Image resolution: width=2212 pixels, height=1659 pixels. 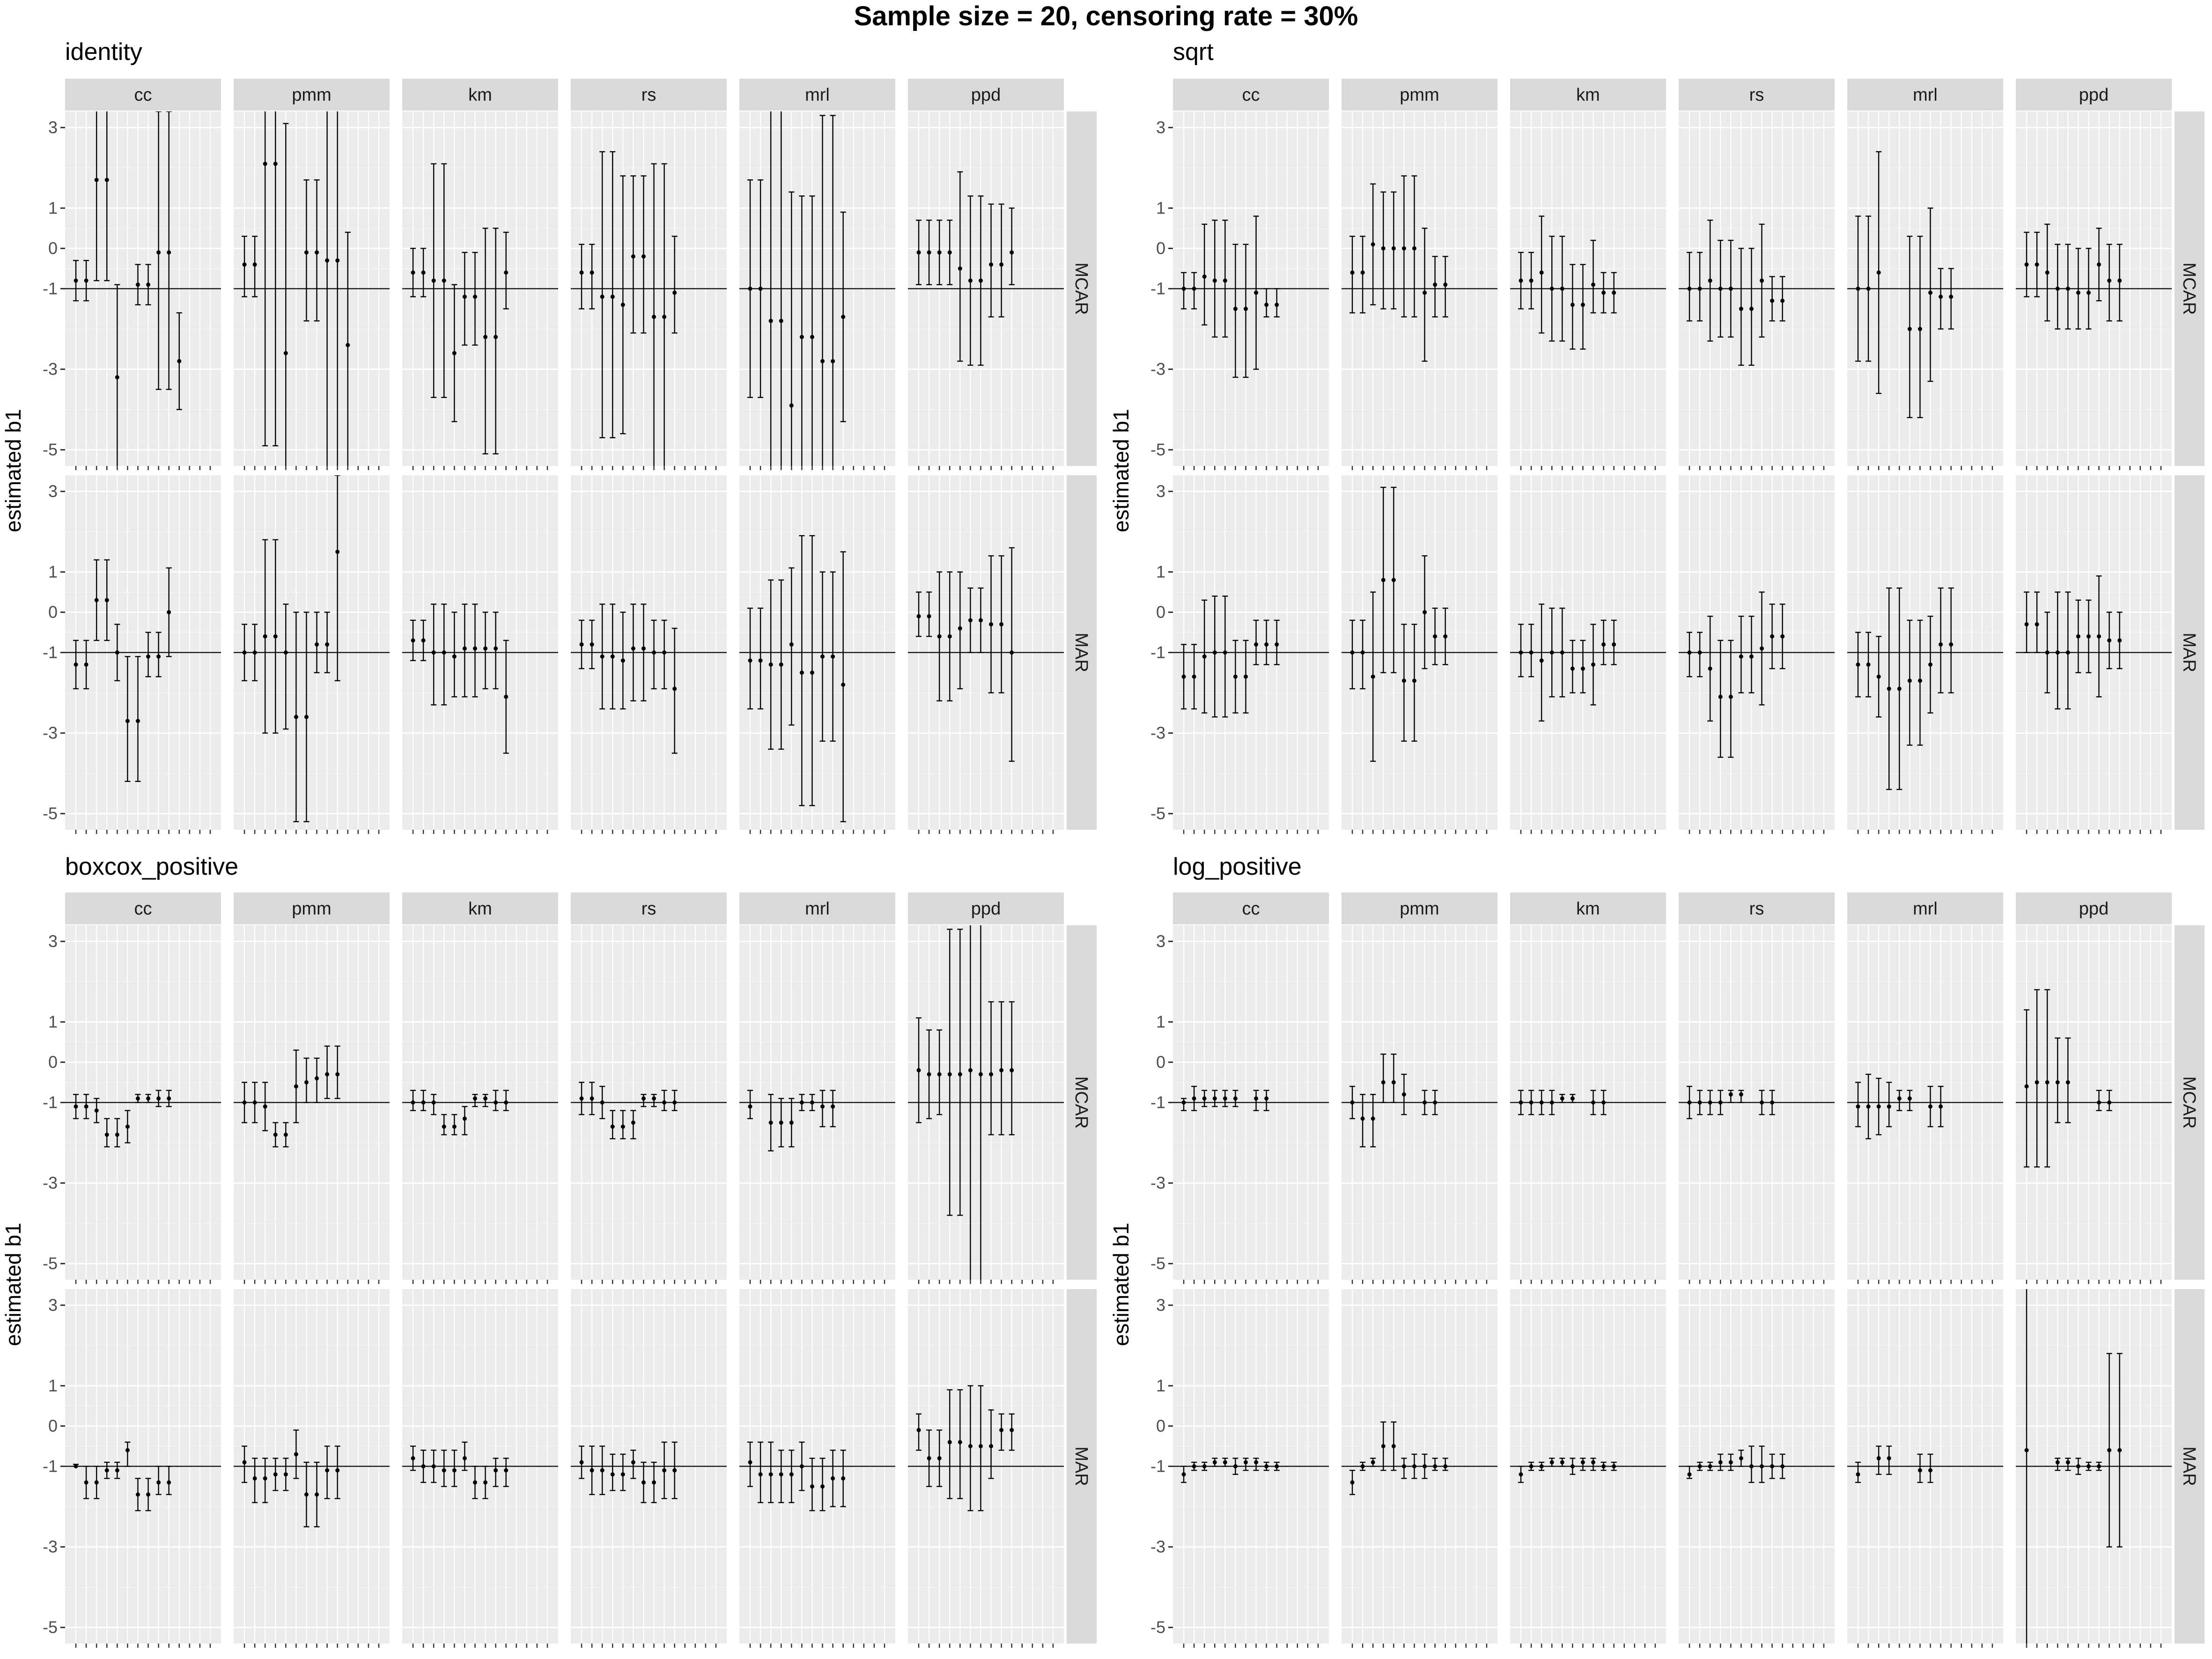 I want to click on cell-cc-MAR, so click(x=143, y=655).